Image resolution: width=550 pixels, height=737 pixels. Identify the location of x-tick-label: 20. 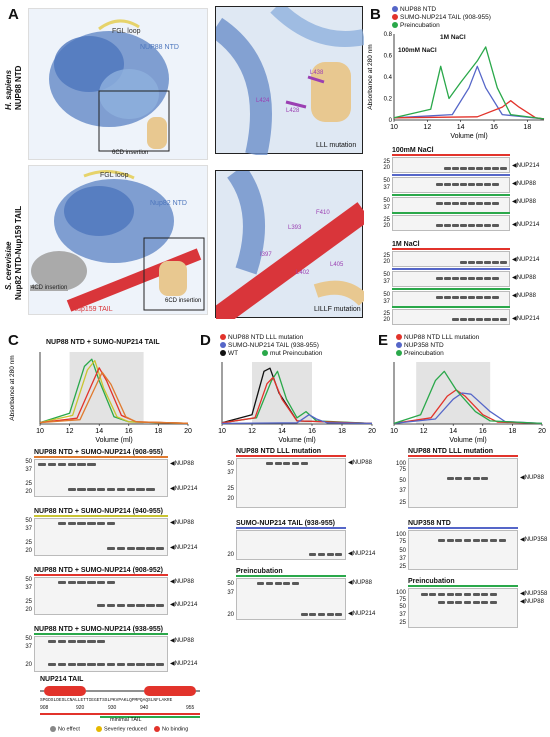
(188, 431).